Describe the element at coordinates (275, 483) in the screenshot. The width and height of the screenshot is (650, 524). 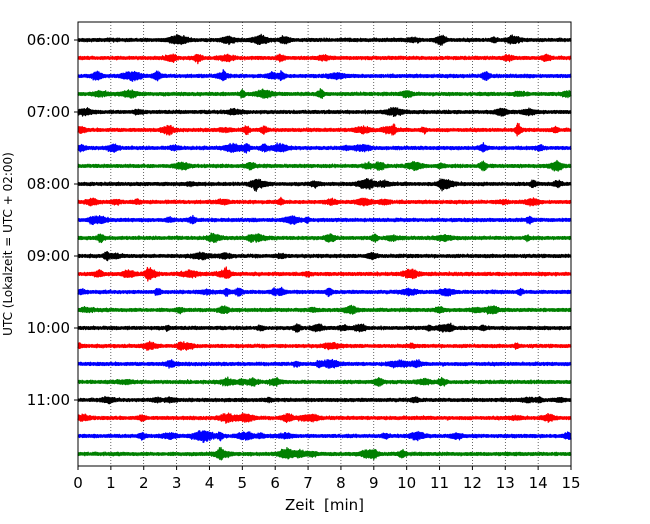
I see `x-tick-label: 6` at that location.